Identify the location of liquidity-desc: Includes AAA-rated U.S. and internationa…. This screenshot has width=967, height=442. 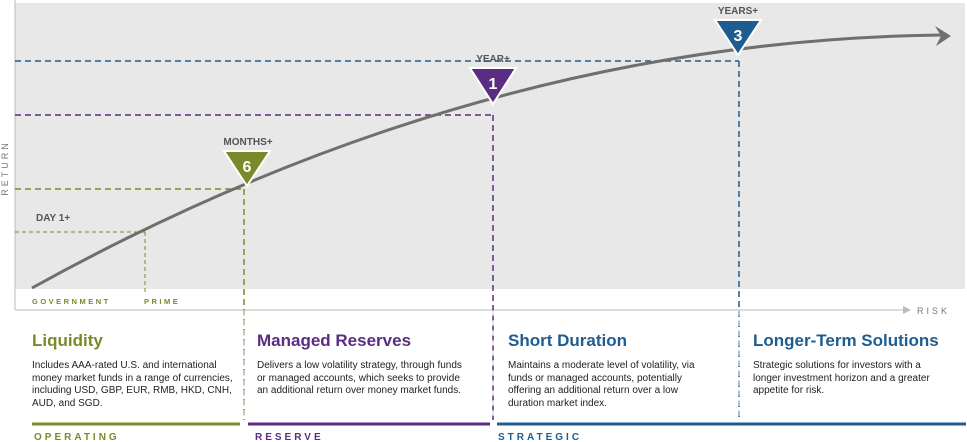
(132, 384).